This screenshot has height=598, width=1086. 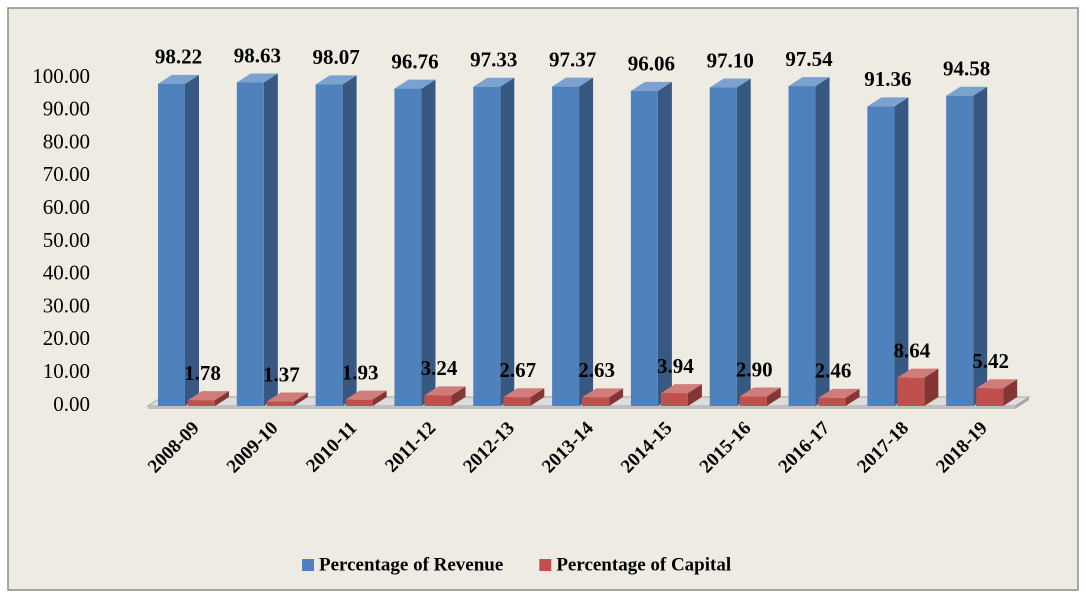 I want to click on y-tick-label: 20.00, so click(x=66, y=338).